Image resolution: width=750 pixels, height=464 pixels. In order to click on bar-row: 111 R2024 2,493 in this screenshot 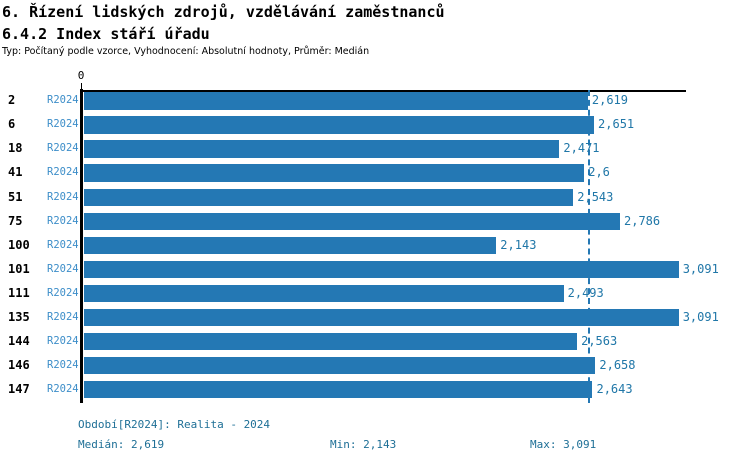, I will do `click(375, 293)`.